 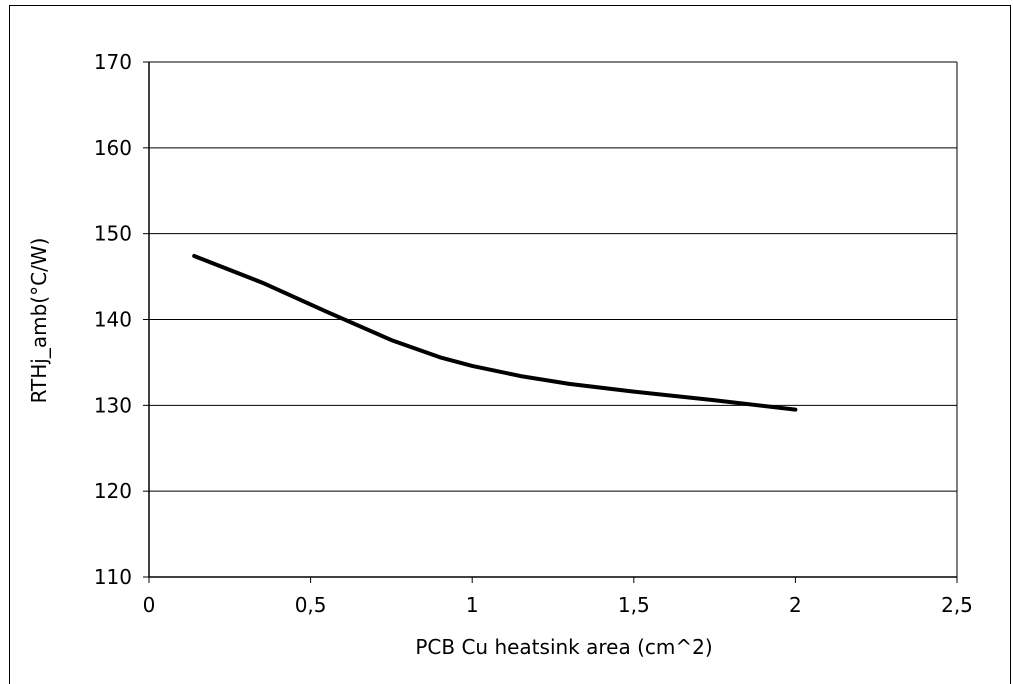 I want to click on x-tick-label-2: 1, so click(x=472, y=605).